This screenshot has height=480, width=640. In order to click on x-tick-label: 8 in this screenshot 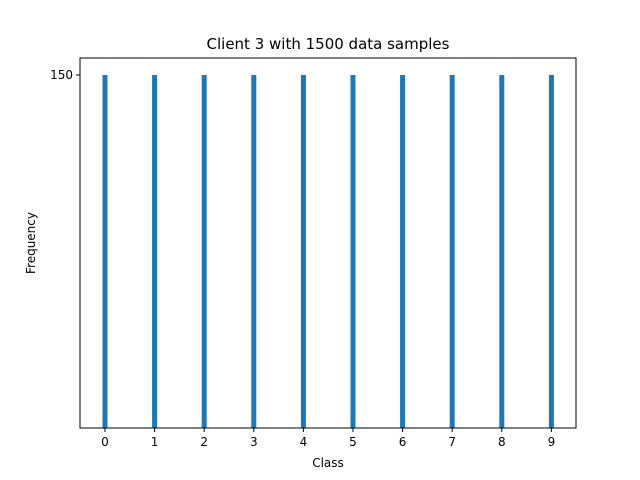, I will do `click(502, 442)`.